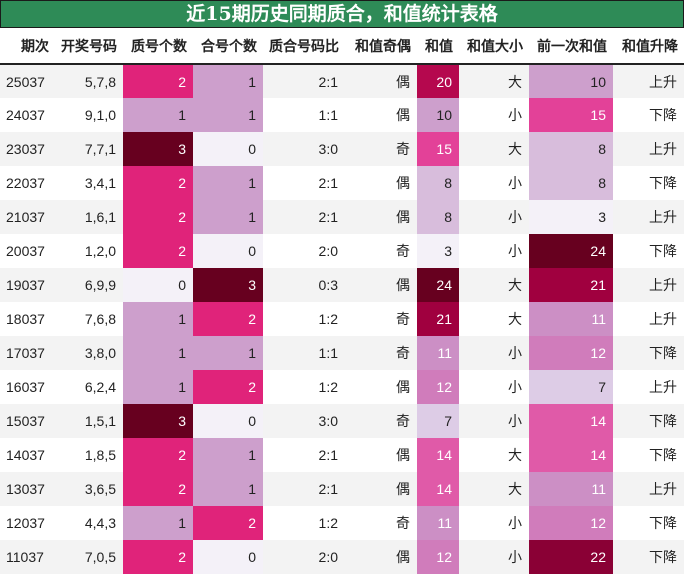 This screenshot has width=684, height=575. Describe the element at coordinates (571, 523) in the screenshot. I see `cell-prev-sum: 12` at that location.